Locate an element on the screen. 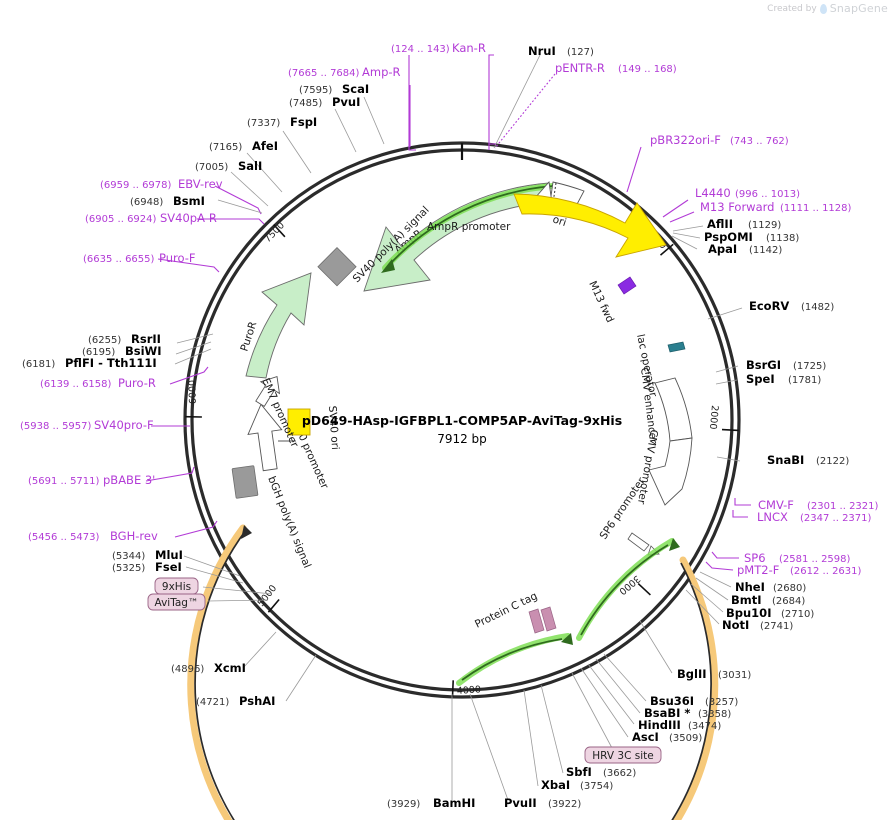 The image size is (896, 820). primer-label-sp6: SP6 (2581 .. 2598) is located at coordinates (797, 558).